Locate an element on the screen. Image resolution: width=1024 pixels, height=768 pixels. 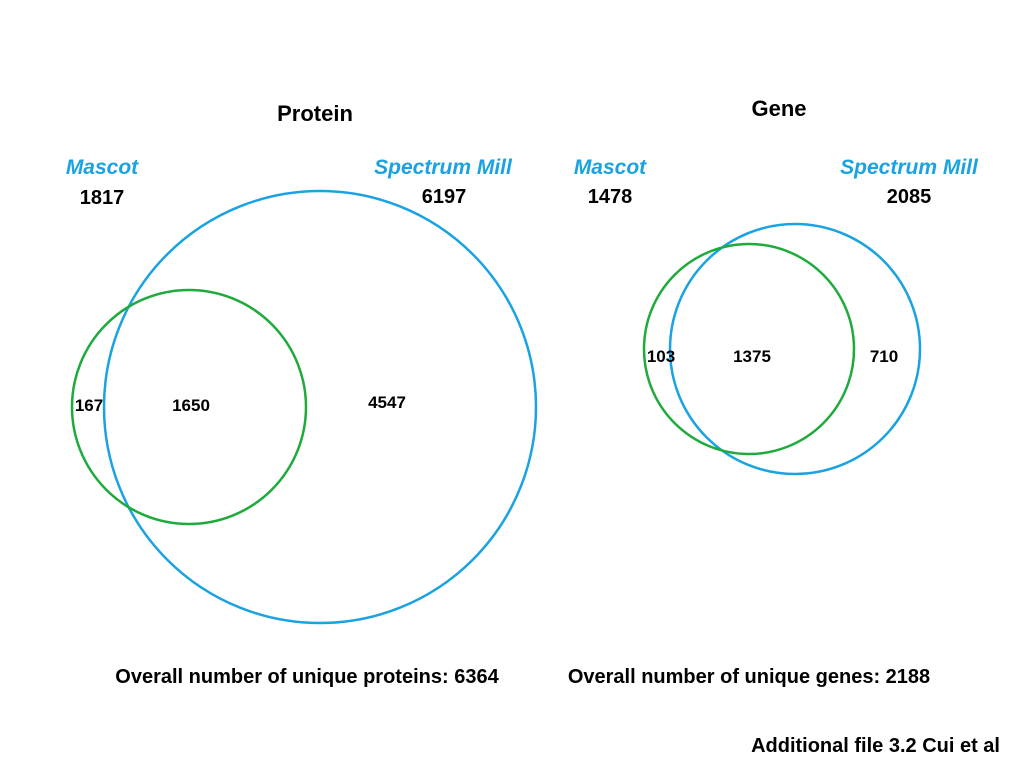
gene-spectrum-mill-label: Spectrum Mill is located at coordinates (909, 167).